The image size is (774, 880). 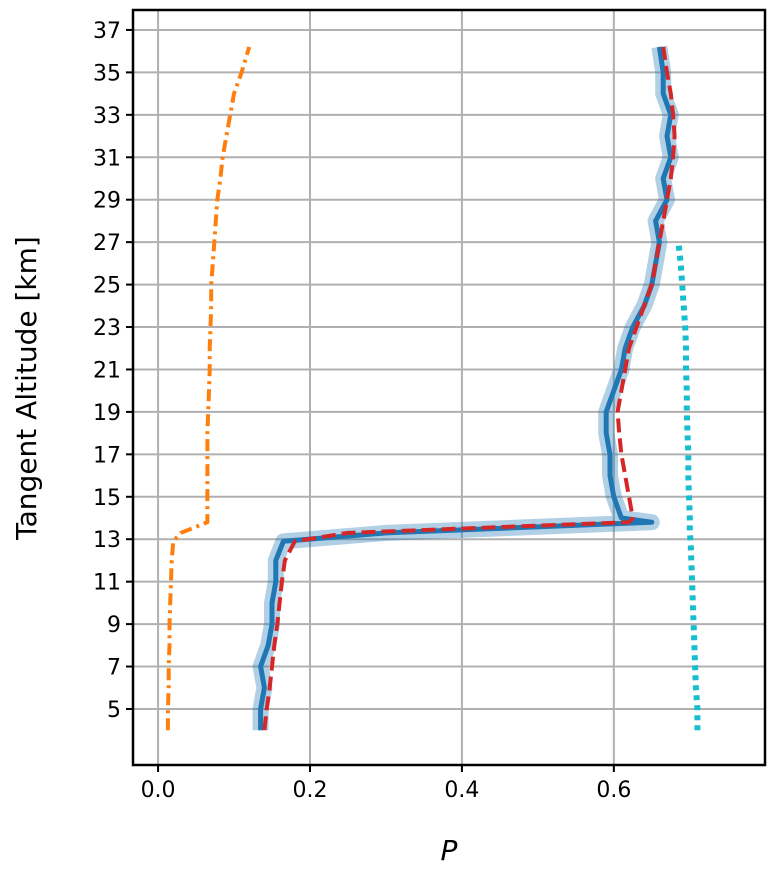 What do you see at coordinates (107, 540) in the screenshot?
I see `y-tick-label: 13` at bounding box center [107, 540].